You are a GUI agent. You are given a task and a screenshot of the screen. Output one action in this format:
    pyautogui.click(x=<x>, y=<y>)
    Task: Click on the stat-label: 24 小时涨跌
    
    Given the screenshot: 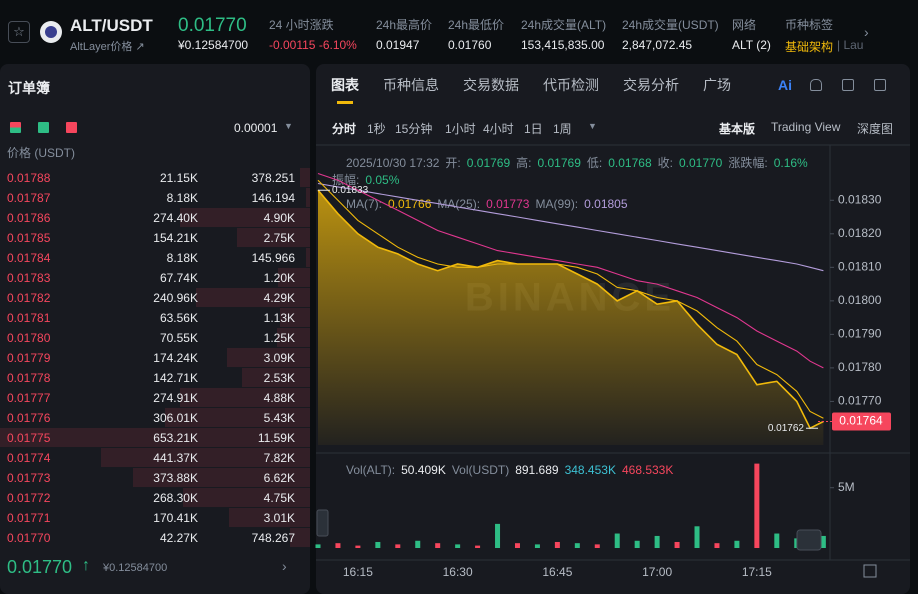 What is the action you would take?
    pyautogui.click(x=301, y=25)
    